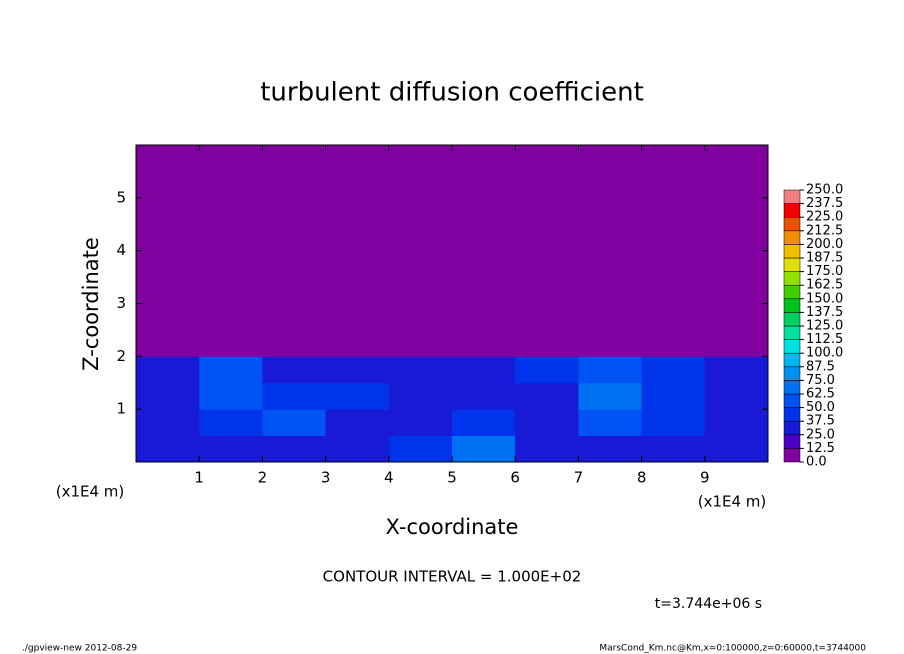 The width and height of the screenshot is (904, 654). I want to click on footer: ./gpview-new 2012-08-29, so click(79, 649).